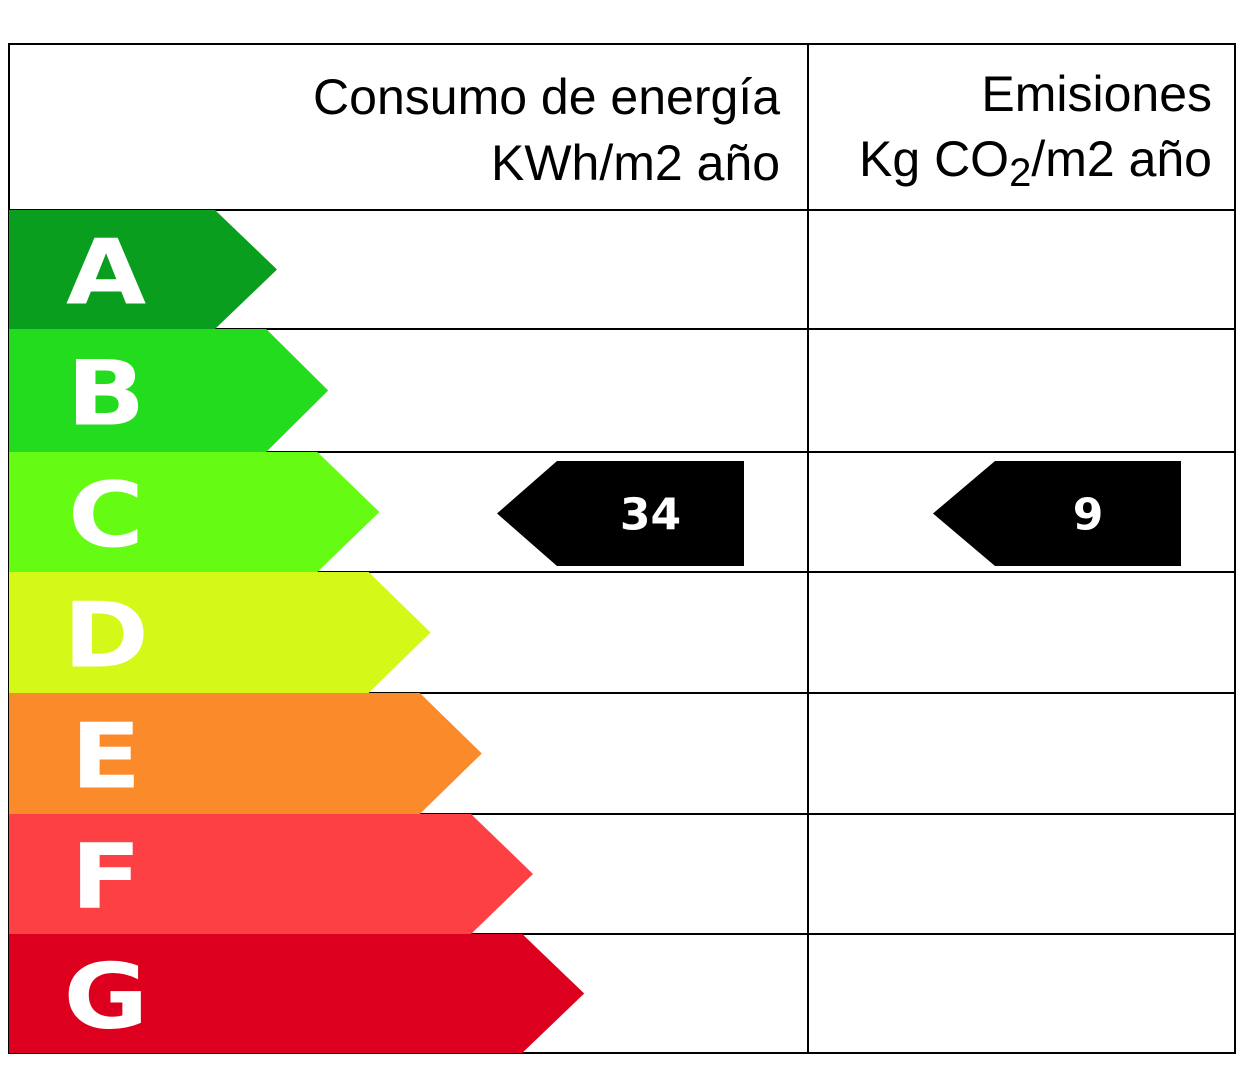 Image resolution: width=1248 pixels, height=1092 pixels. Describe the element at coordinates (245, 753) in the screenshot. I see `rating-arrow-e` at that location.